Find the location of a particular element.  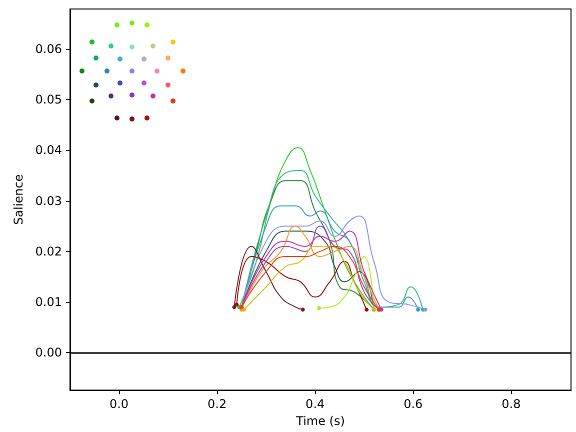

y-tick-label: 0.03 is located at coordinates (48, 201).